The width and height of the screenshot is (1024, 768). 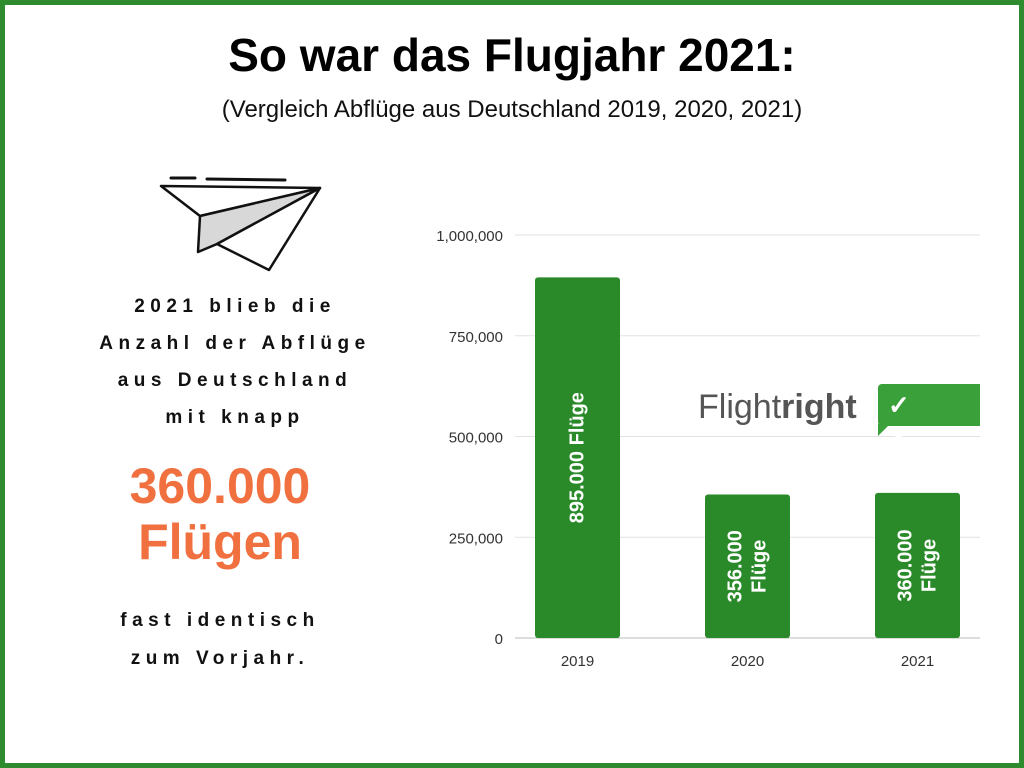 What do you see at coordinates (917, 661) in the screenshot?
I see `x-tick-label: 2021` at bounding box center [917, 661].